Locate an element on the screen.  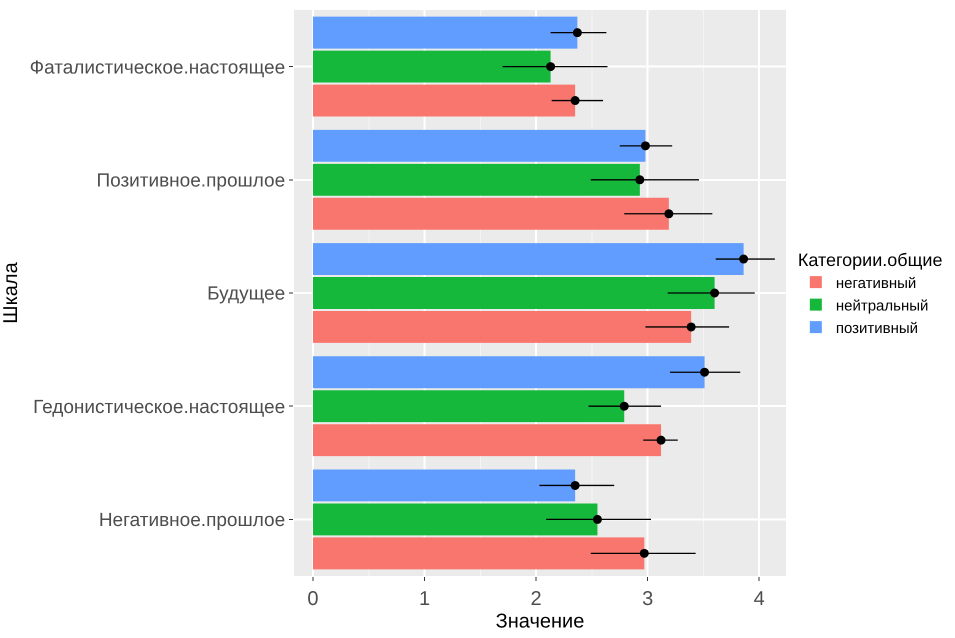
x-axis-title: Значение is located at coordinates (540, 621).